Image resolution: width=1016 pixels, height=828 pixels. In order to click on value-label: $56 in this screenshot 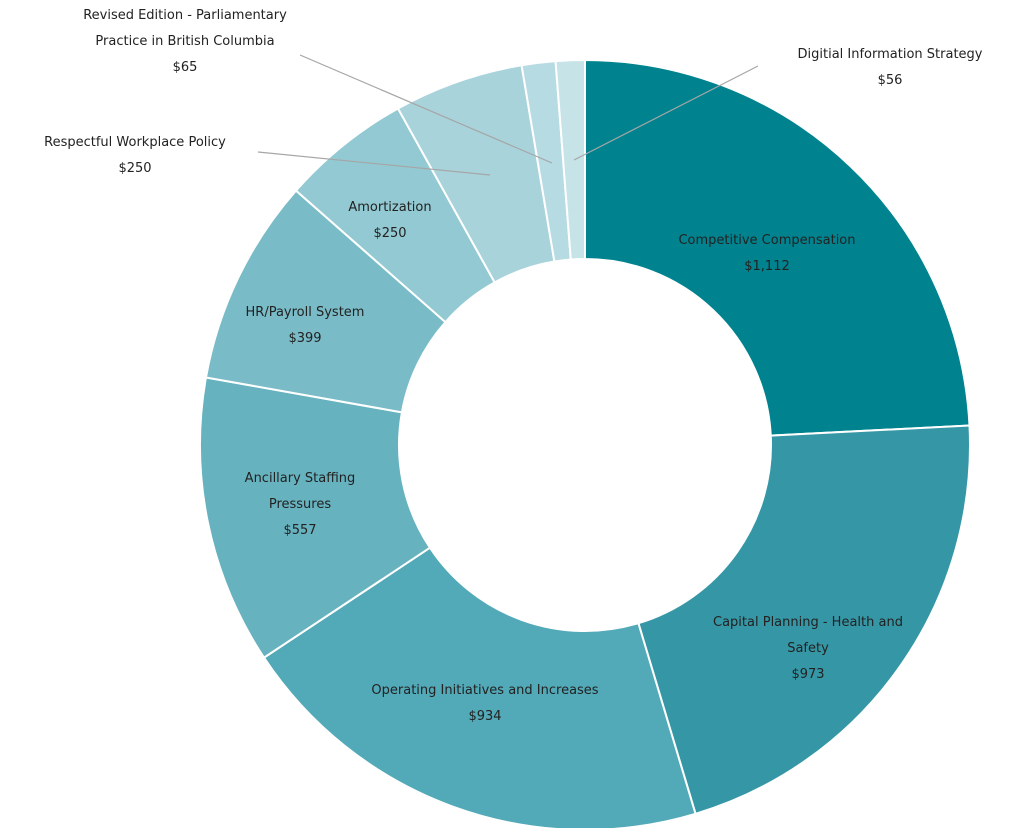, I will do `click(890, 80)`.